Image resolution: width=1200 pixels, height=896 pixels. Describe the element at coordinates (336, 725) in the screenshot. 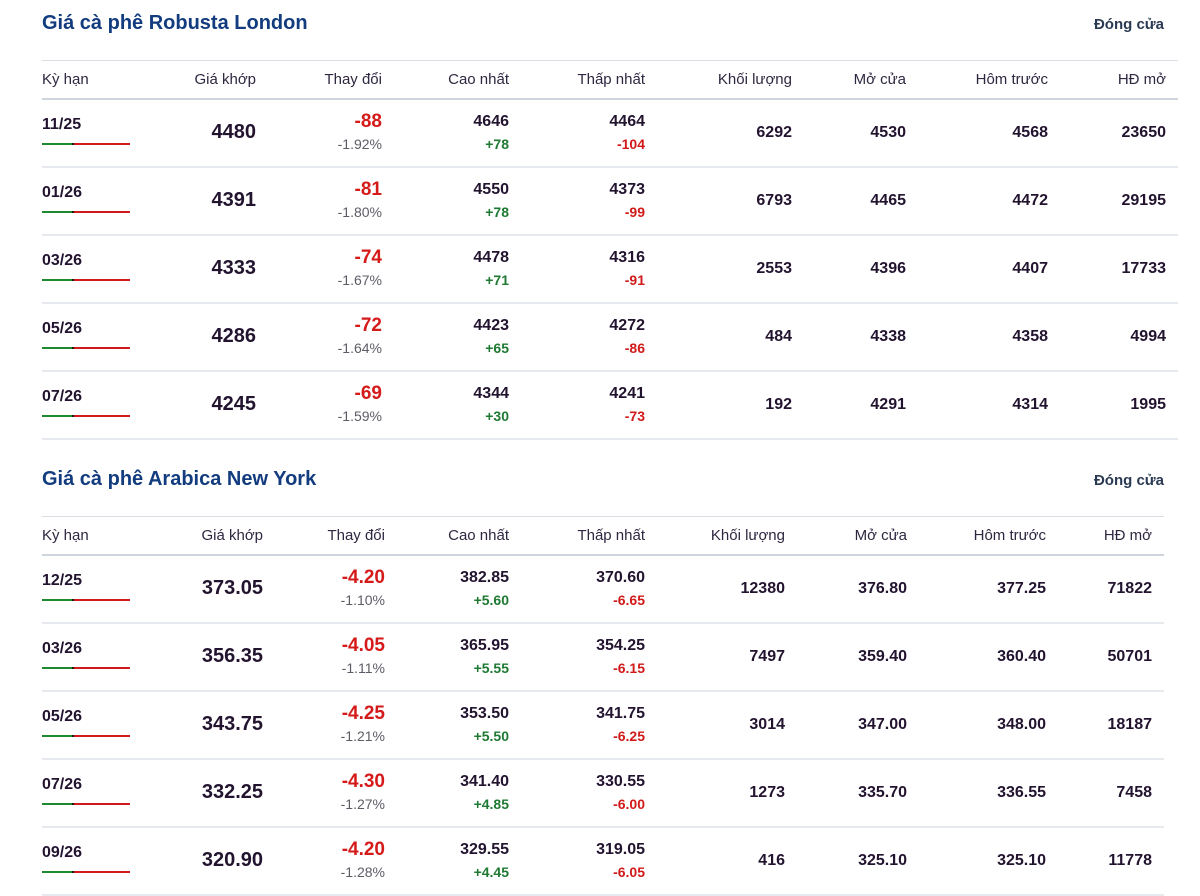

I see `change-cell: -4.25 -1.21%` at that location.